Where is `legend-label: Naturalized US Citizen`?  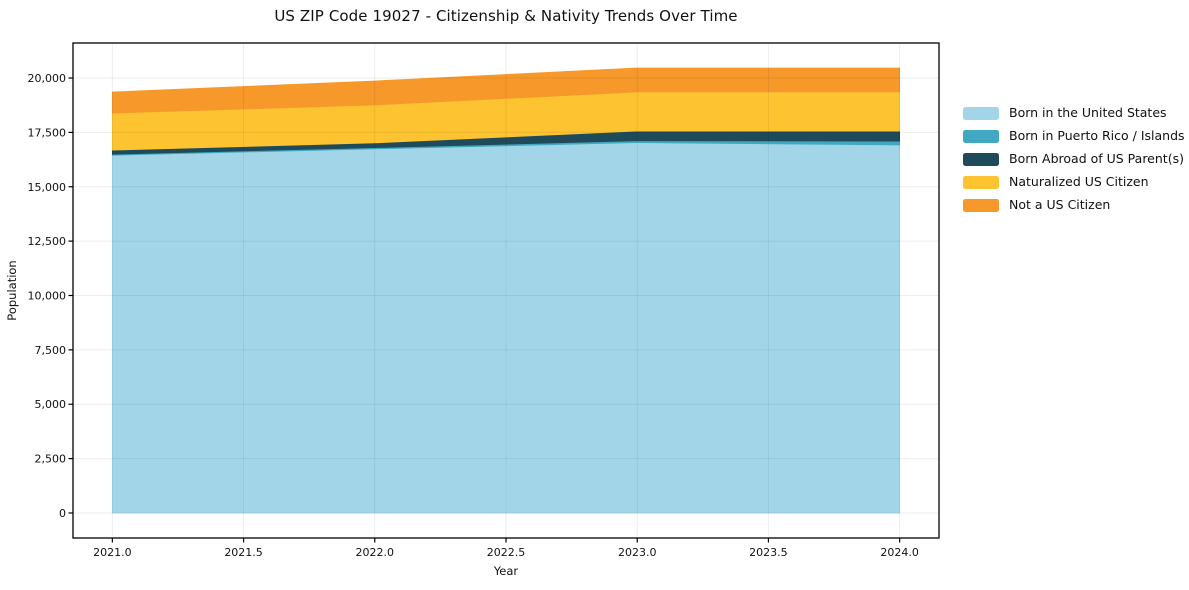 legend-label: Naturalized US Citizen is located at coordinates (1079, 182).